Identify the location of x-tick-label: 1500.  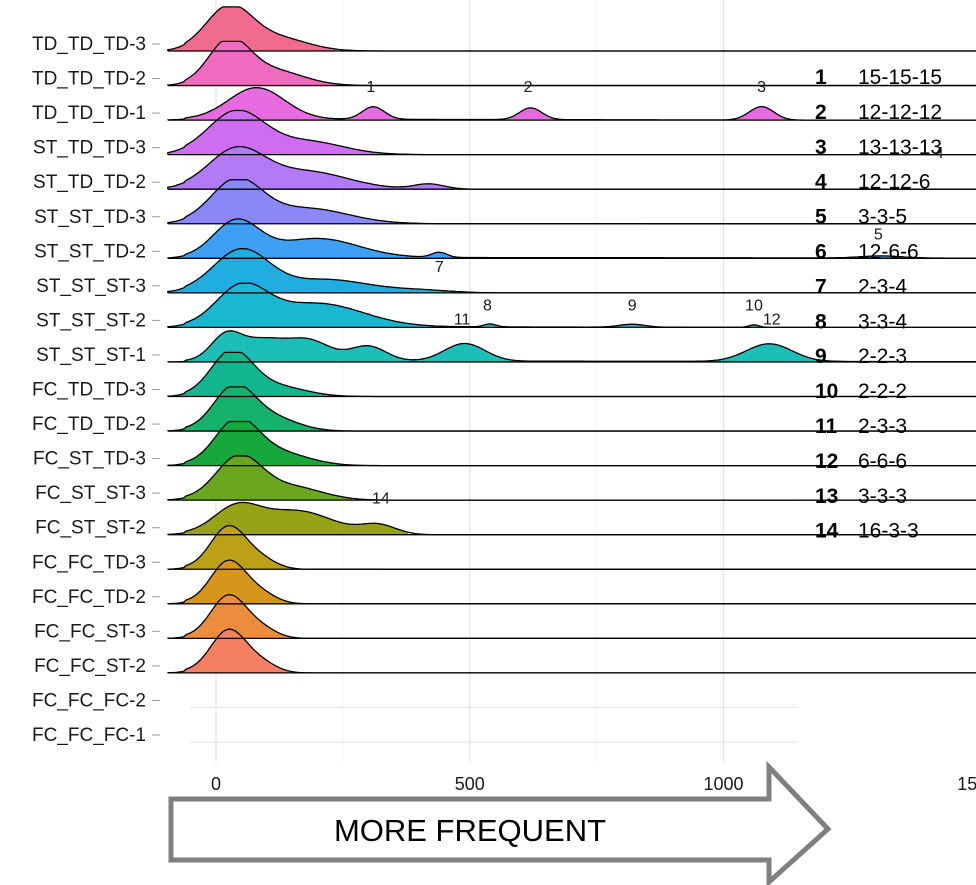
(966, 784).